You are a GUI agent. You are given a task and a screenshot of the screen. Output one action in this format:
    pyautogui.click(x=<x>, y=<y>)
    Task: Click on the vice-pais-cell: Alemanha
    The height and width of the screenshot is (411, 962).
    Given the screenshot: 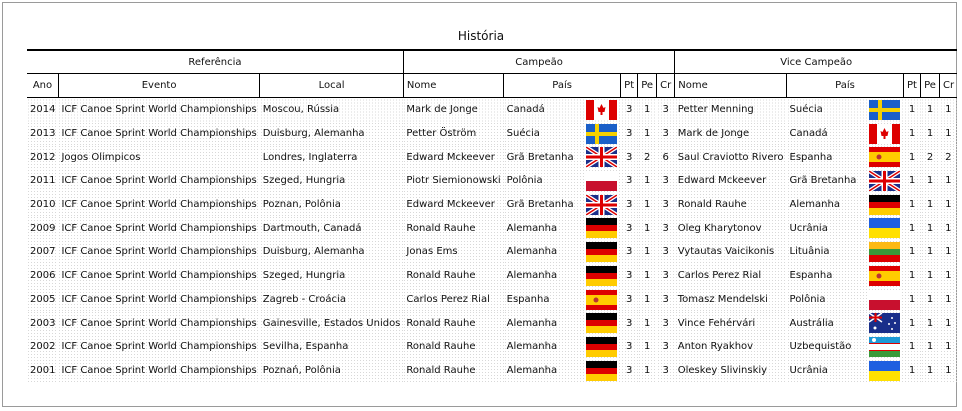 What is the action you would take?
    pyautogui.click(x=845, y=204)
    